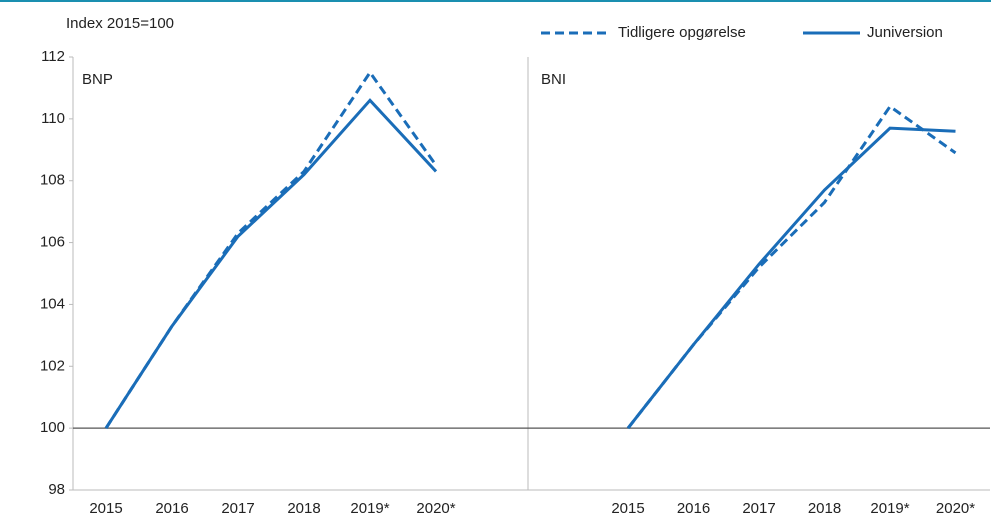 This screenshot has width=991, height=526. What do you see at coordinates (52, 303) in the screenshot?
I see `y-tick-label: 104` at bounding box center [52, 303].